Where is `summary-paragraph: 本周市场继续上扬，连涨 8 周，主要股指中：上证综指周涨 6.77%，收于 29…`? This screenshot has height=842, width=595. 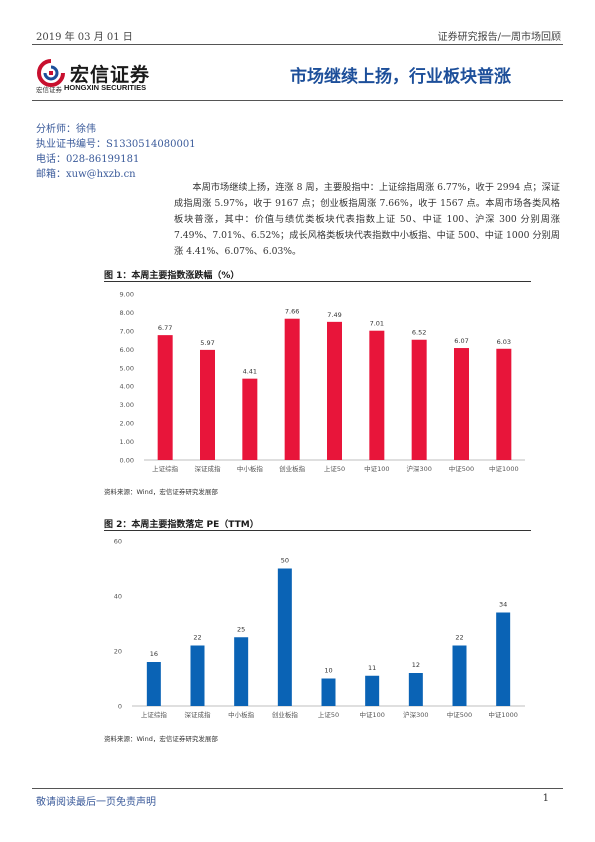
summary-paragraph: 本周市场继续上扬，连涨 8 周，主要股指中：上证综指周涨 6.77%，收于 29… is located at coordinates (367, 219).